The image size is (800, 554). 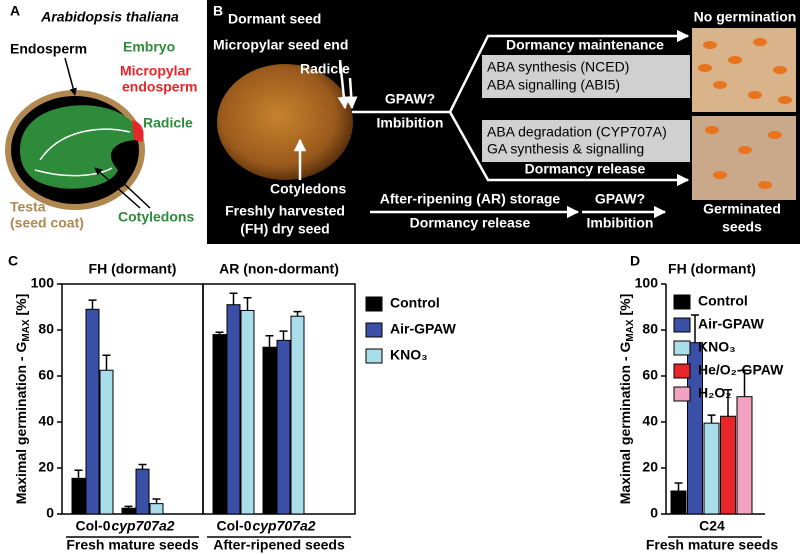 I want to click on label: Dormant seed, so click(x=274, y=19).